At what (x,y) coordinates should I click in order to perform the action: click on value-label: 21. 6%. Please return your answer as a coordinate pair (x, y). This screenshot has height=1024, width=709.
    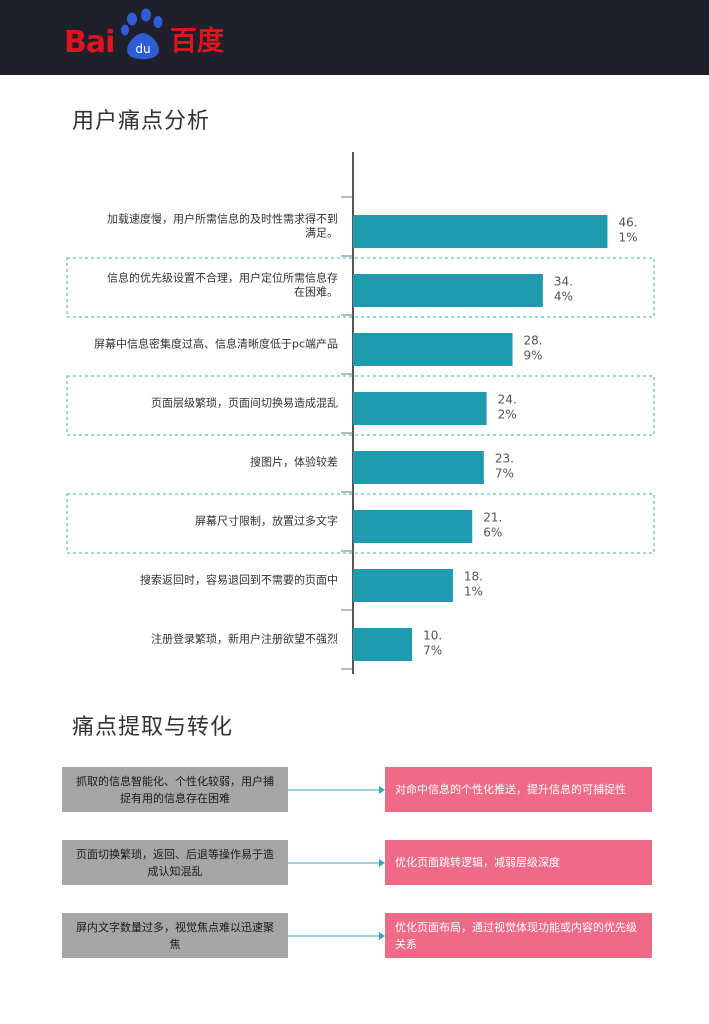
    Looking at the image, I should click on (492, 525).